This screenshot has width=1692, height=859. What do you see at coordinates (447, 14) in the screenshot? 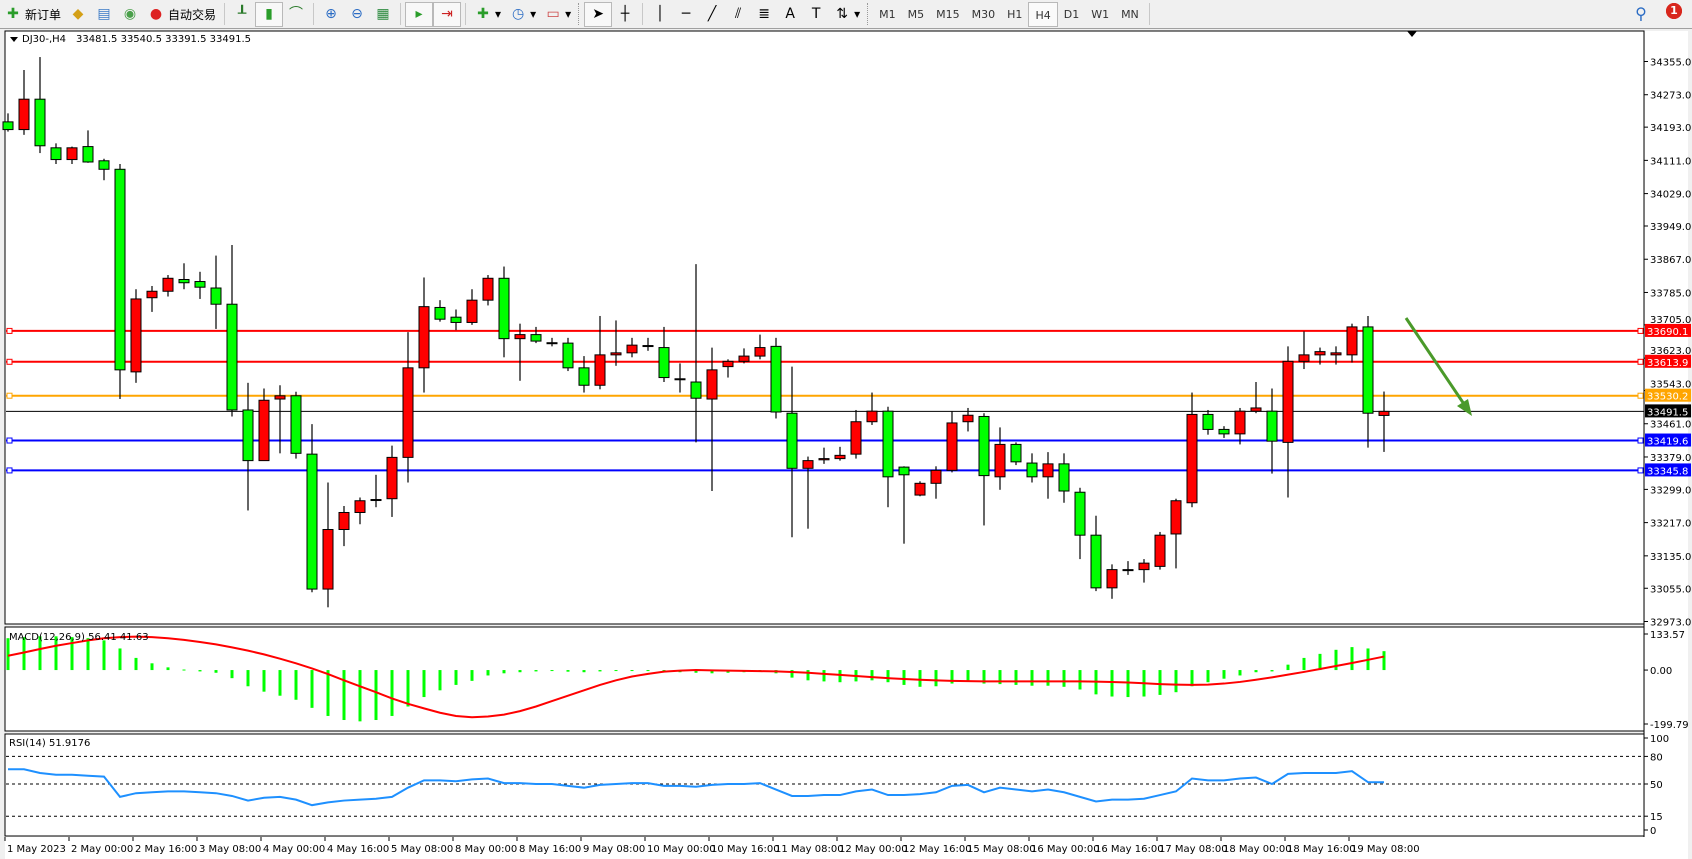
I see `chart-shift-button: ⇥` at bounding box center [447, 14].